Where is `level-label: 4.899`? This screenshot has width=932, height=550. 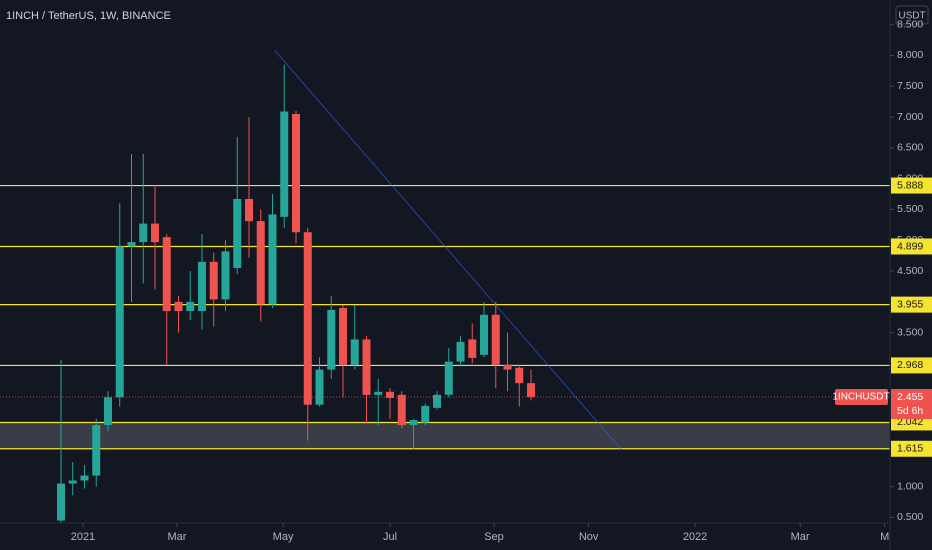 level-label: 4.899 is located at coordinates (910, 246).